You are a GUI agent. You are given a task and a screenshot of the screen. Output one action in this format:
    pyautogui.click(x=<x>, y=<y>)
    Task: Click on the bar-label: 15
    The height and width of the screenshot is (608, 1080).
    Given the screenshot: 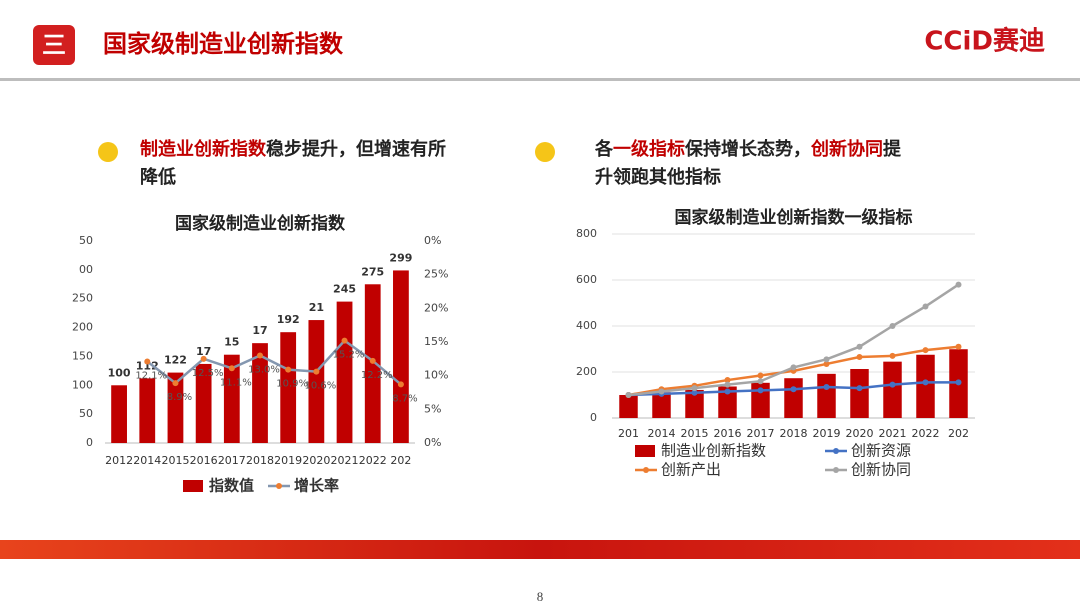 What is the action you would take?
    pyautogui.click(x=231, y=342)
    